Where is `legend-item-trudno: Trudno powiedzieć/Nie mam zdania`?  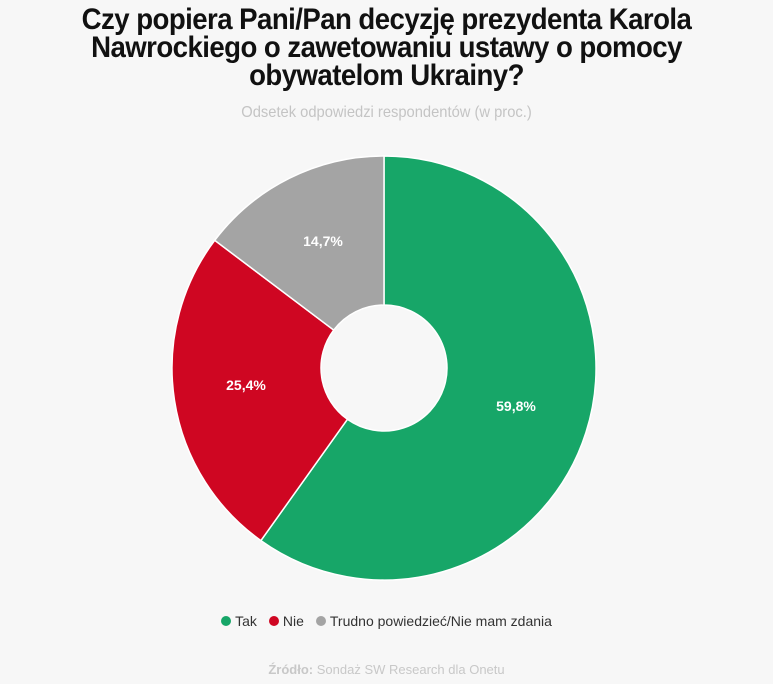
legend-item-trudno: Trudno powiedzieć/Nie mam zdania is located at coordinates (433, 621).